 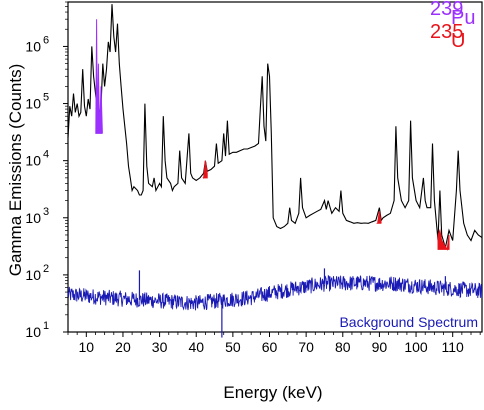 What do you see at coordinates (306, 347) in the screenshot?
I see `x-tick-label: 70` at bounding box center [306, 347].